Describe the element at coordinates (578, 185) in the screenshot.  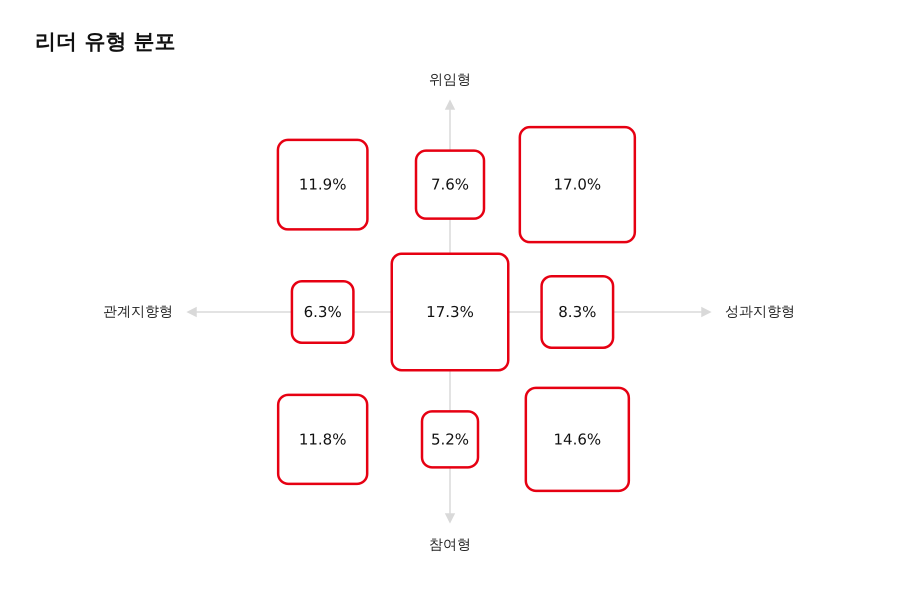
I see `data-label: 17.0%` at that location.